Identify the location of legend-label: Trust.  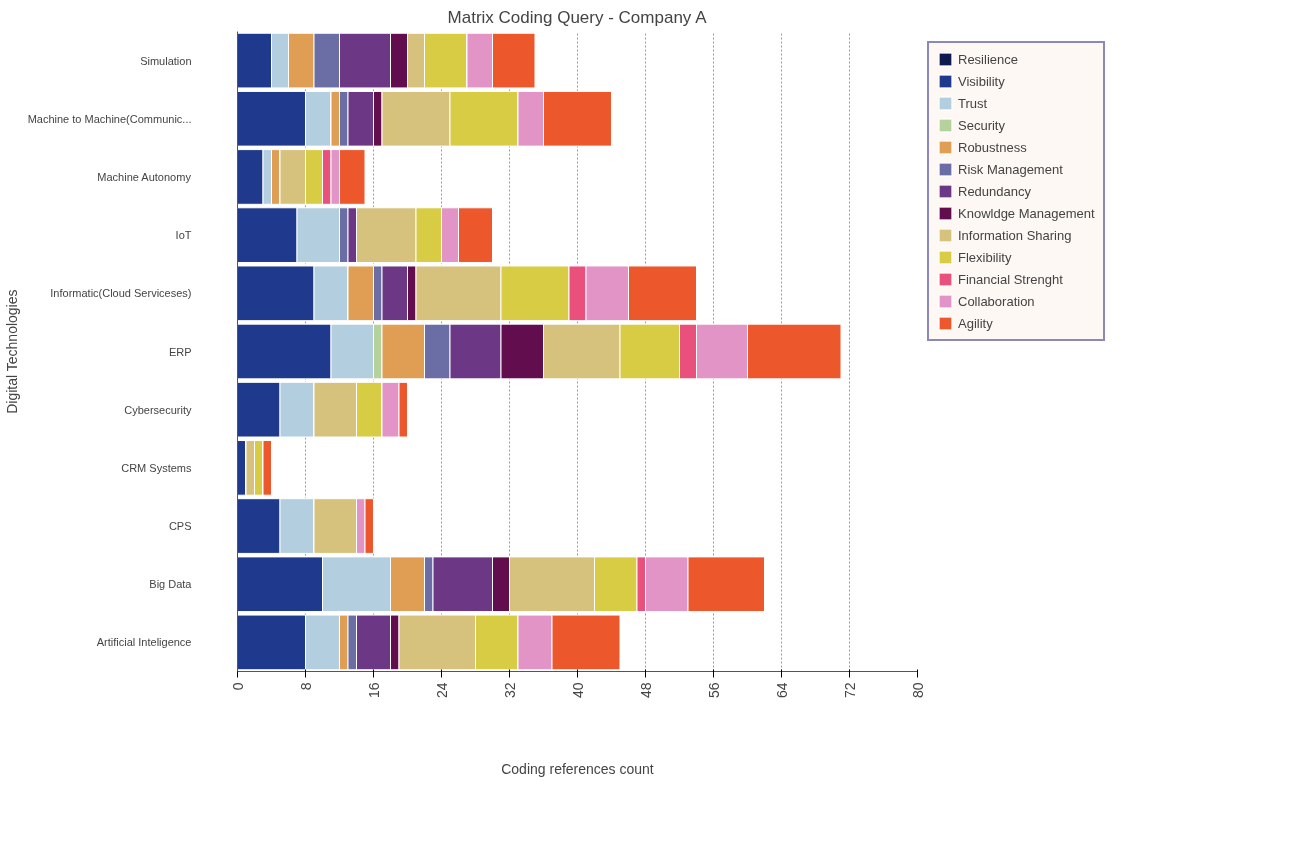
(973, 103).